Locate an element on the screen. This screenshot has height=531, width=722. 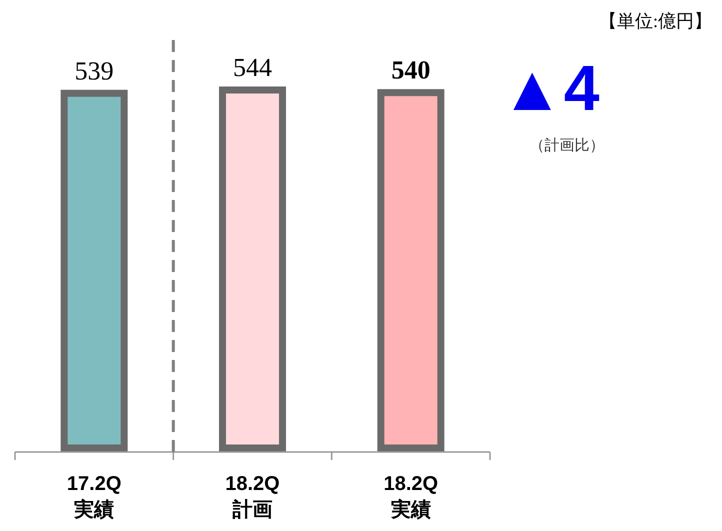
x-tick-label: 18.2Q 実績 is located at coordinates (411, 497).